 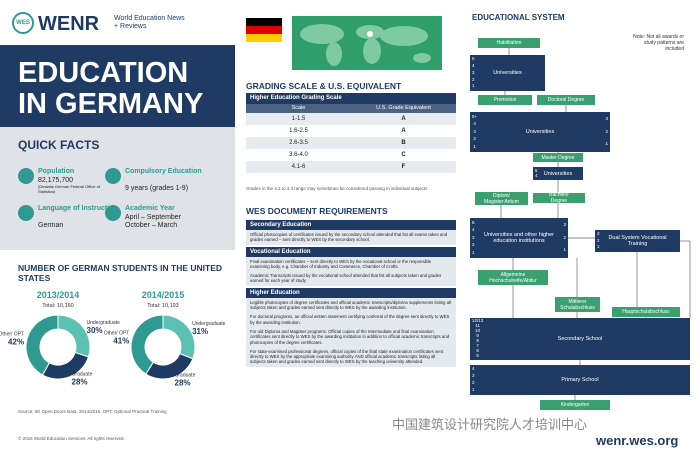 I want to click on institution-box: Universities 5 4, so click(x=558, y=173).